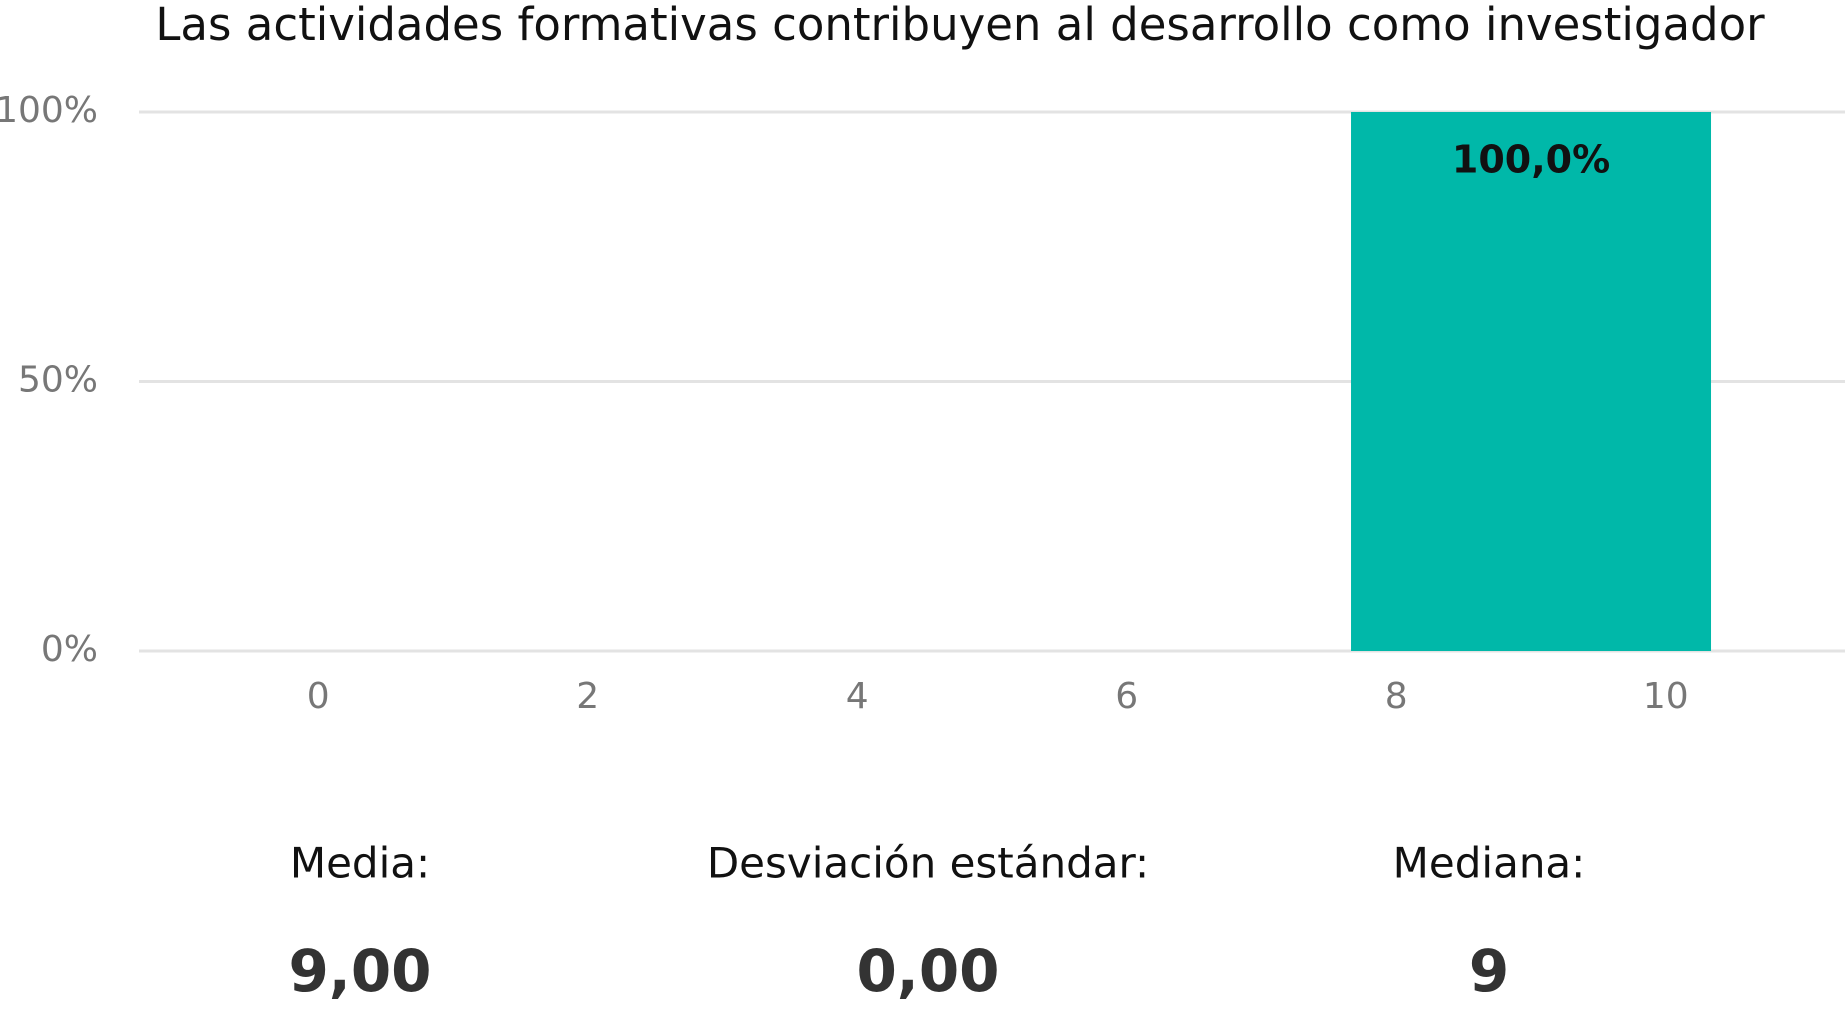 The image size is (1845, 1015). Describe the element at coordinates (58, 380) in the screenshot. I see `y-tick-label: 50%` at that location.